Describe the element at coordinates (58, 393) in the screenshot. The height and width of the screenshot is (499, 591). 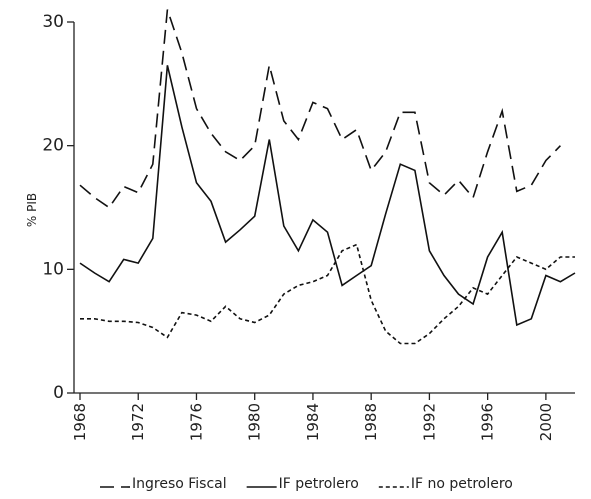
I see `y-tick-label: 0` at that location.